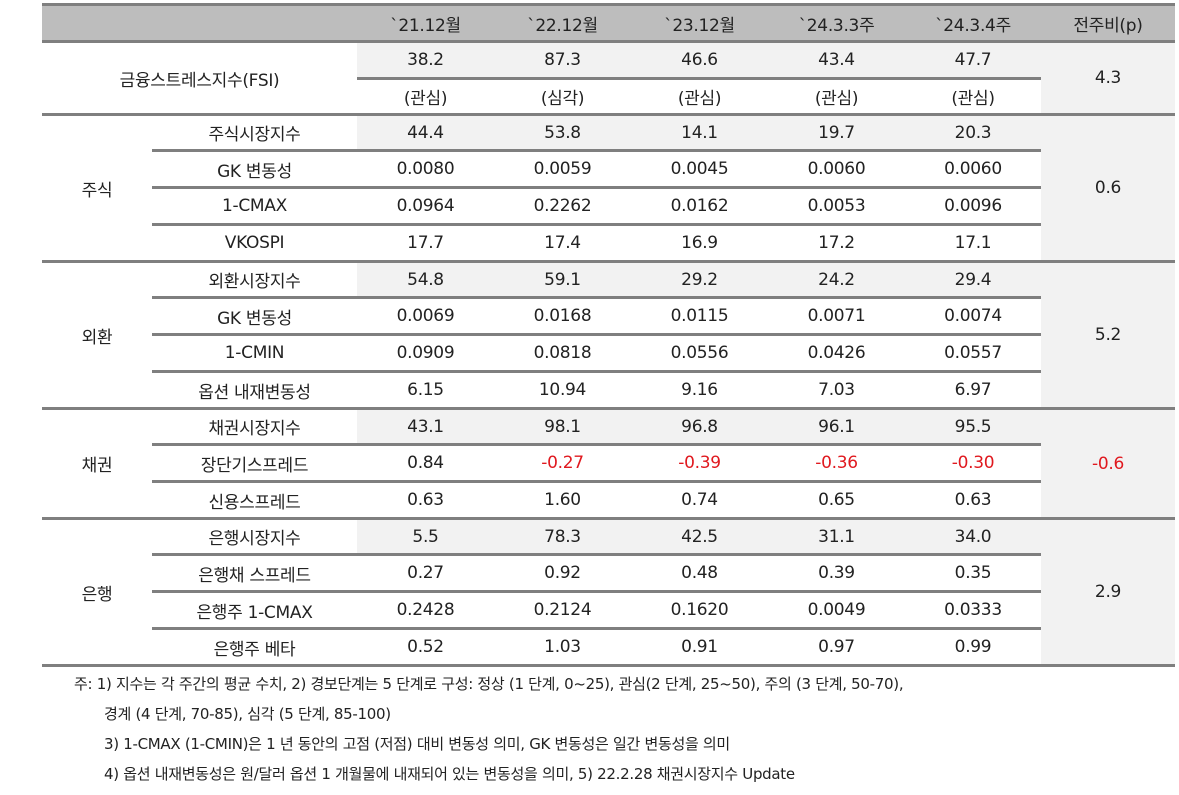 This screenshot has width=1179, height=795. I want to click on cell-value: 0.0168, so click(562, 315).